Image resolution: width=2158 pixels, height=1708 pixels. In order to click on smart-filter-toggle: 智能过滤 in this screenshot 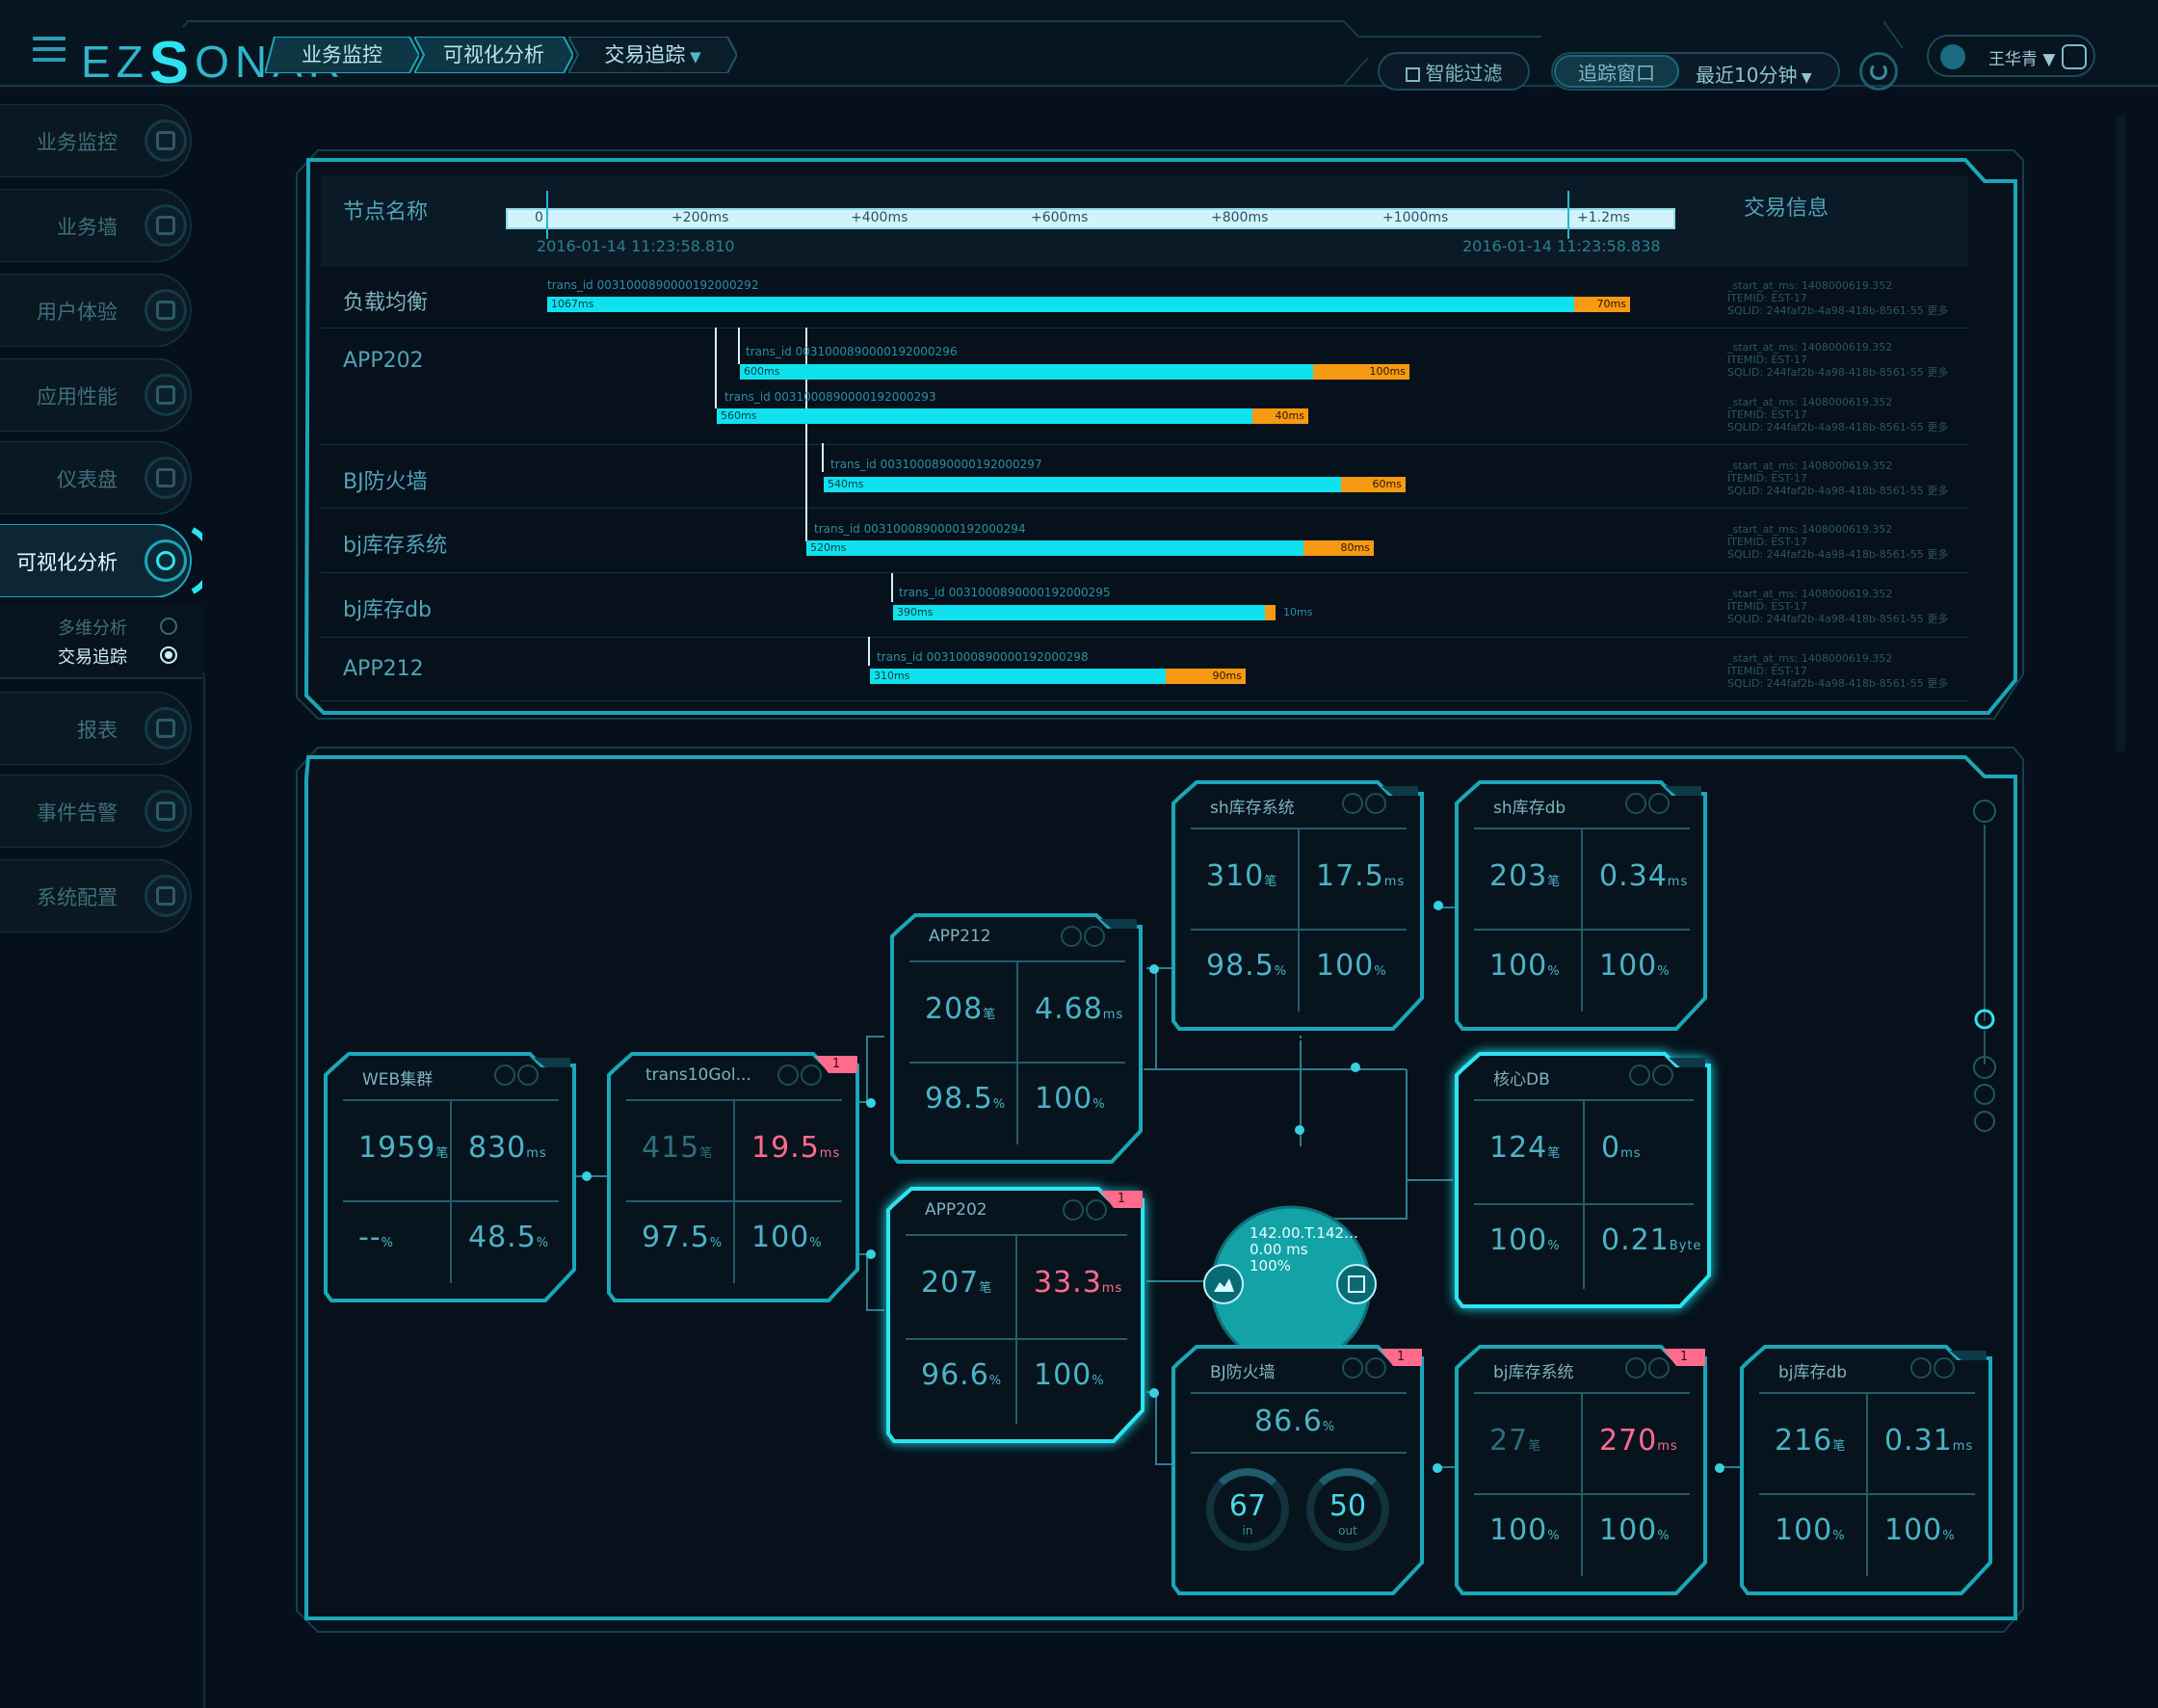, I will do `click(1454, 71)`.